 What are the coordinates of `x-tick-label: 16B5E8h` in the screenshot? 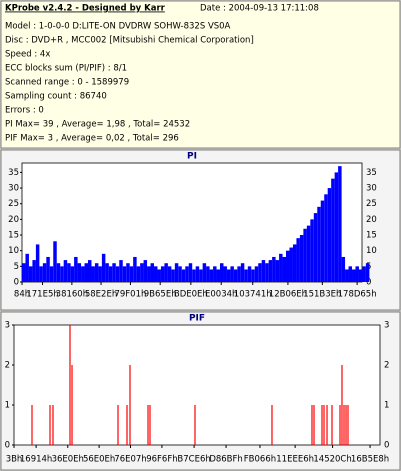 It's located at (370, 460).